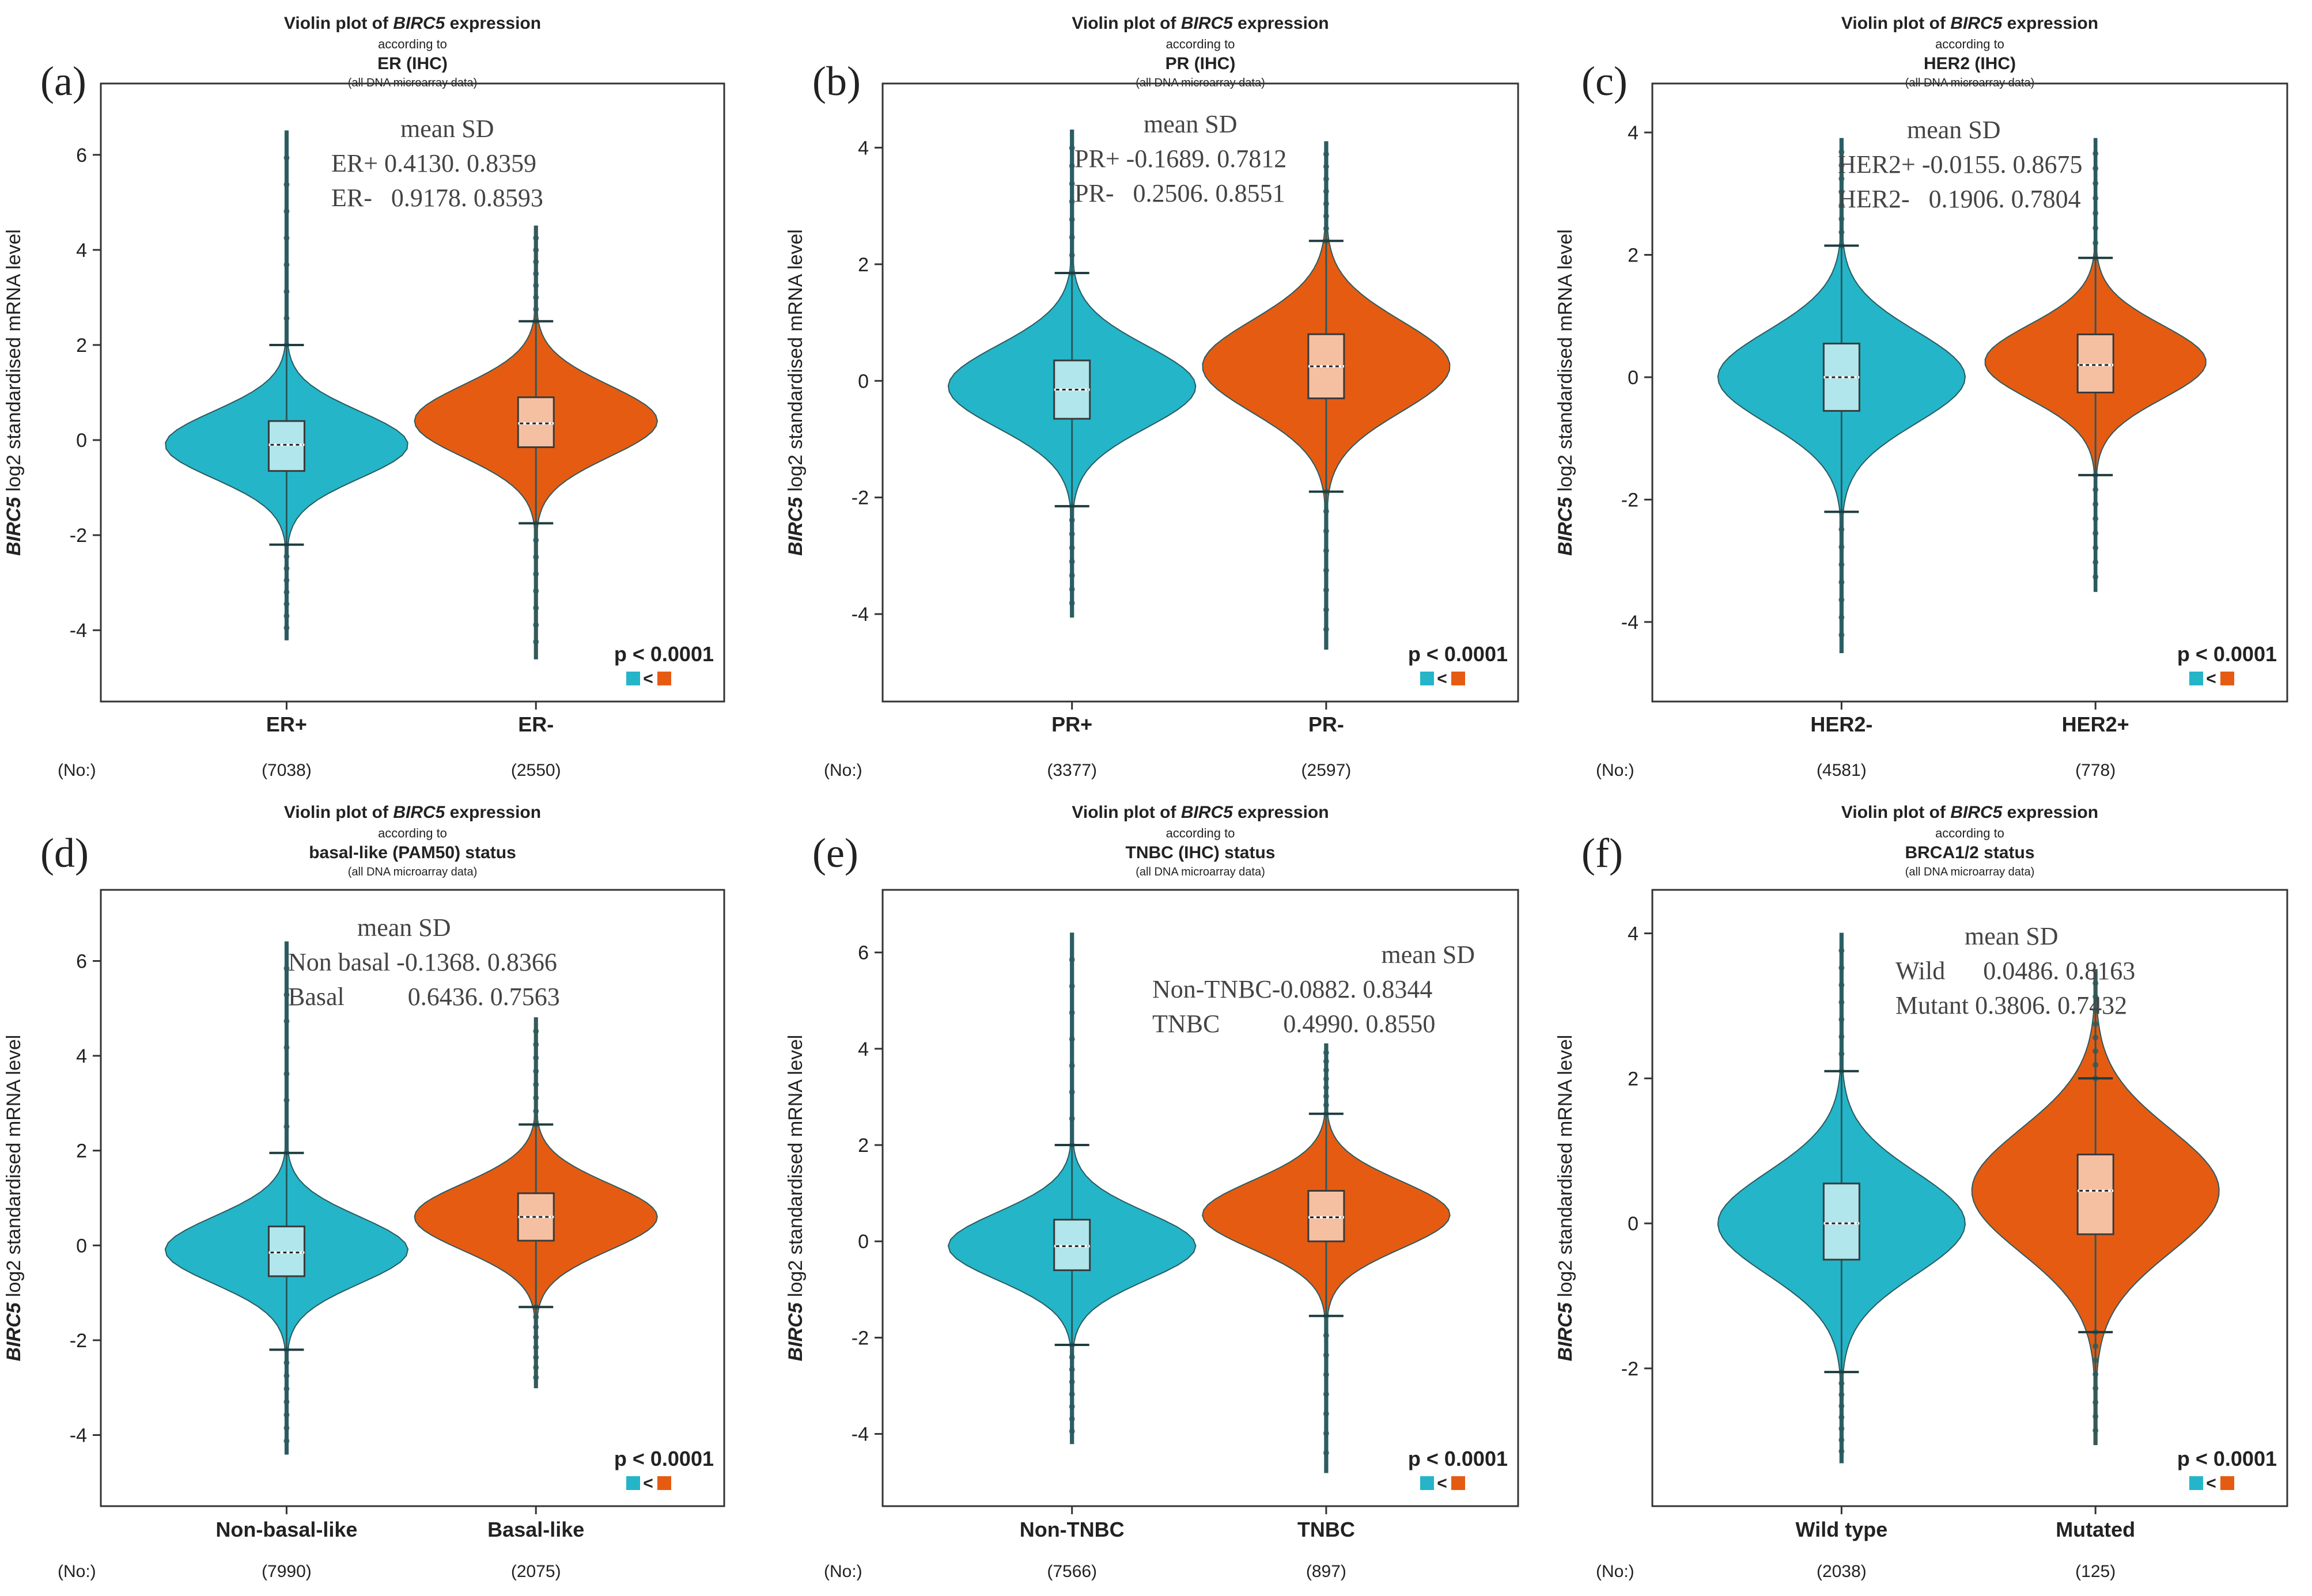 This screenshot has width=2312, height=1596. I want to click on stats-row: HER2+ -0.0155. 0.8675, so click(1960, 164).